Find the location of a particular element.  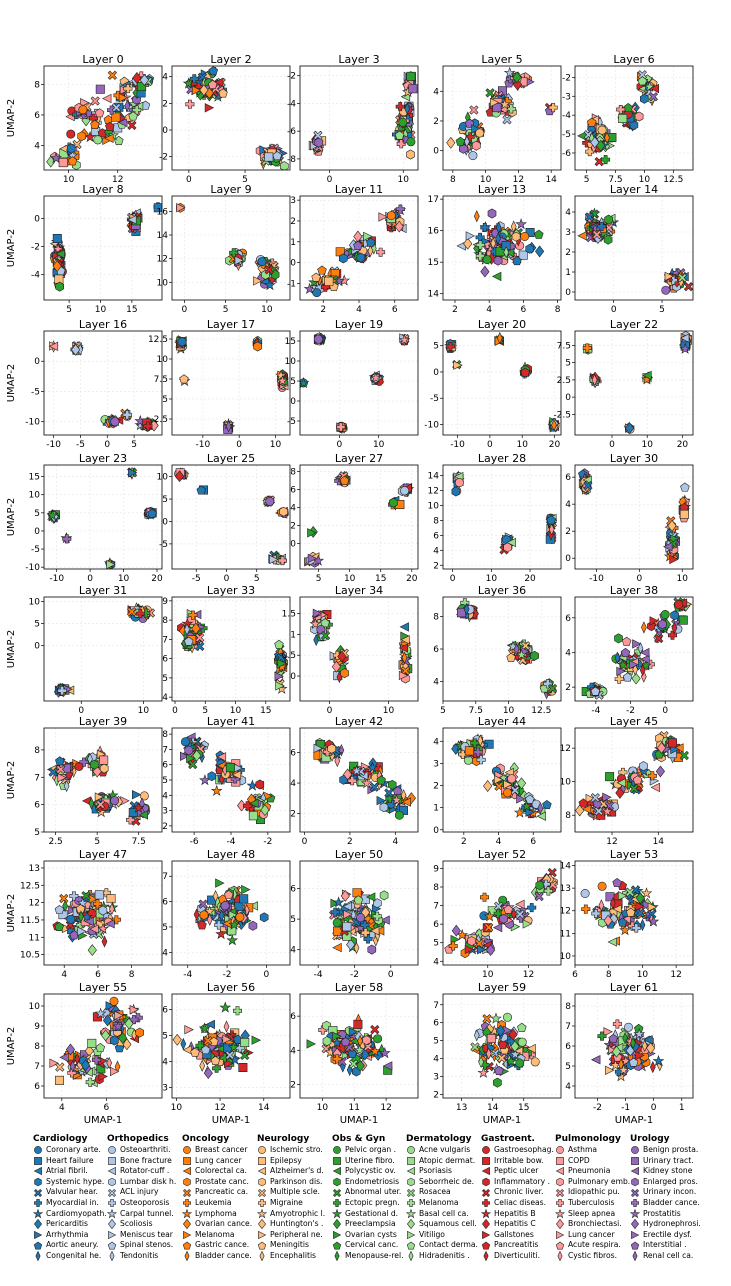

y-tick-label: 9 is located at coordinates (37, 1027).